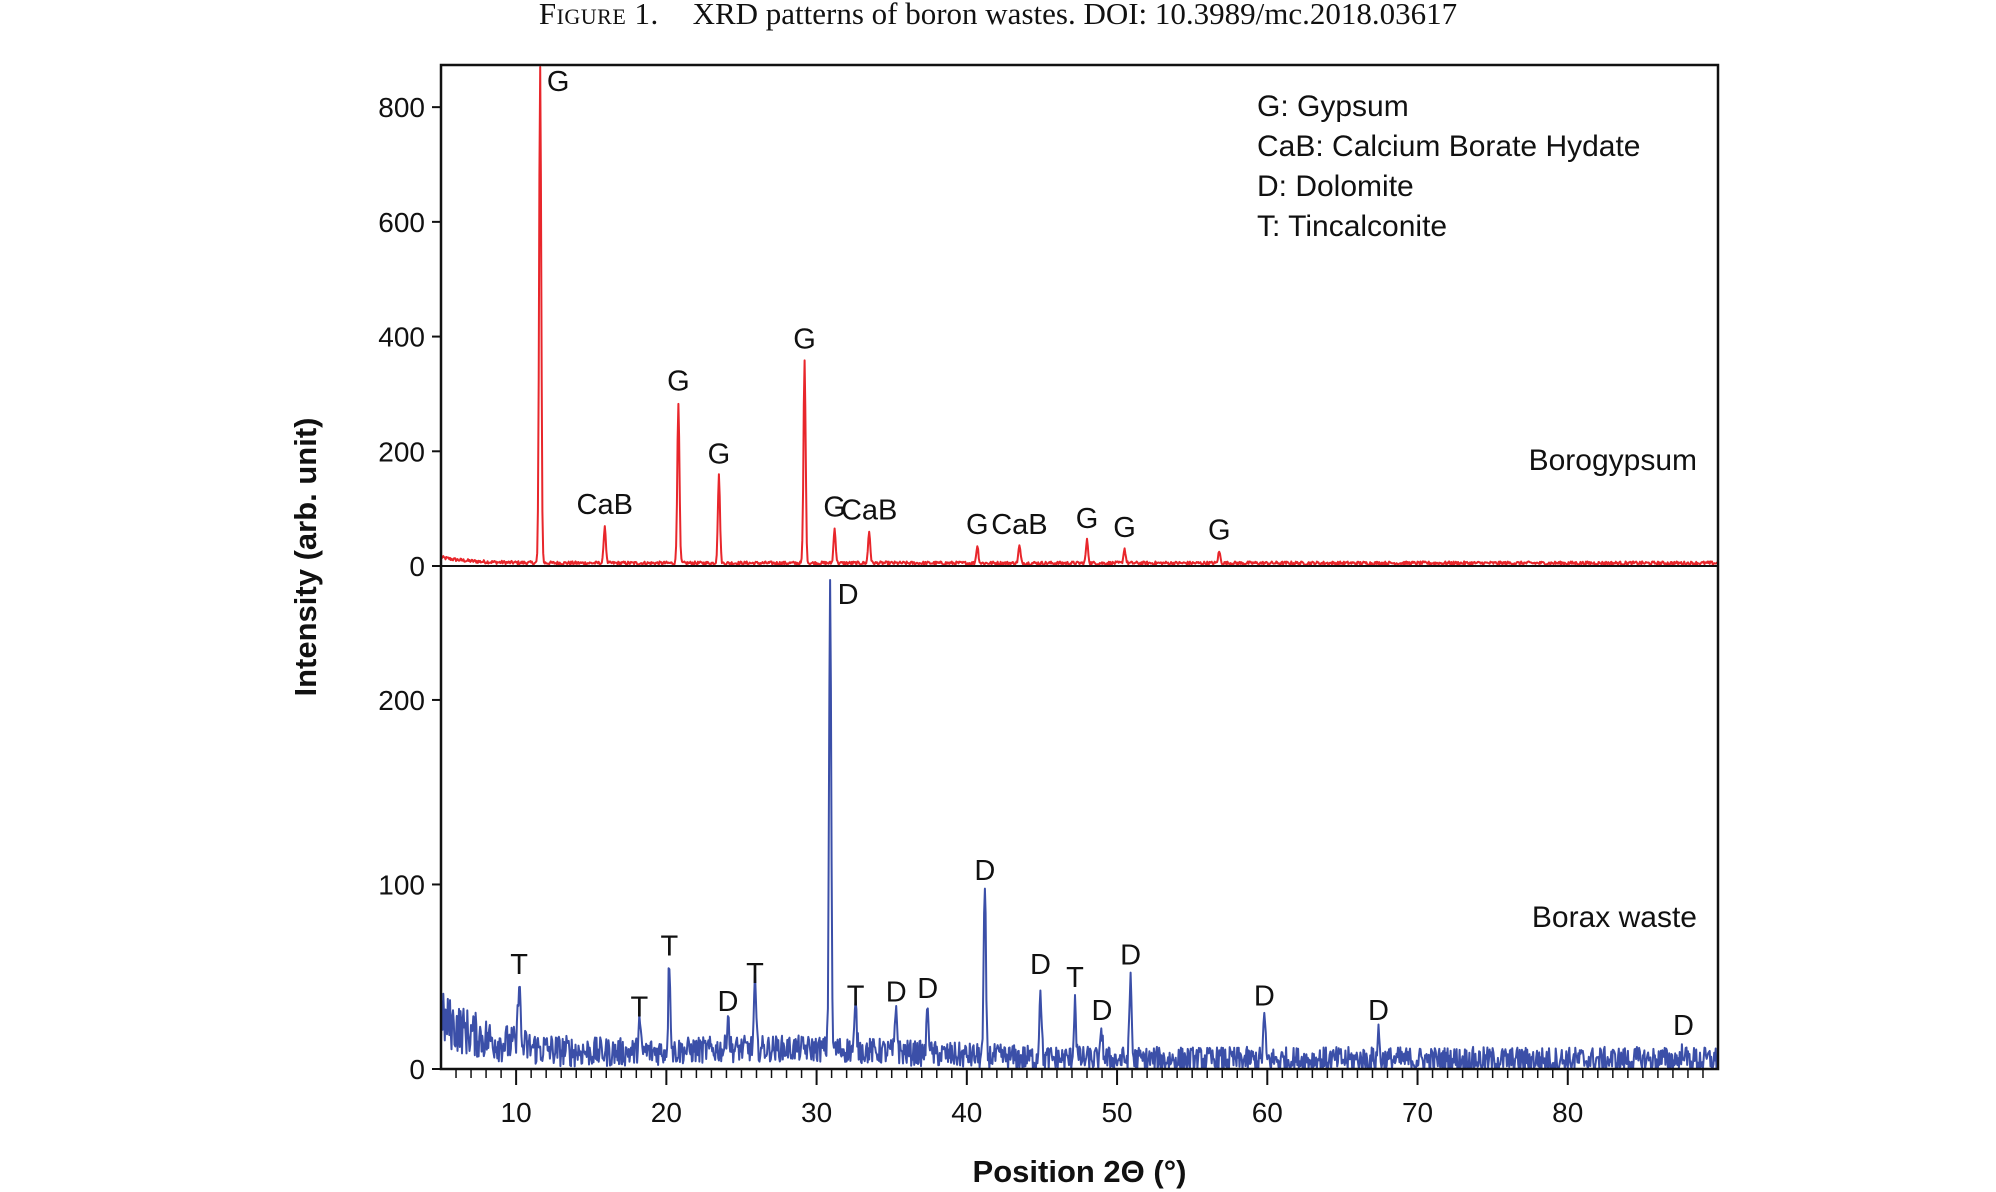 This screenshot has height=1192, width=1996. What do you see at coordinates (1333, 106) in the screenshot?
I see `legend-entry: G: Gypsum` at bounding box center [1333, 106].